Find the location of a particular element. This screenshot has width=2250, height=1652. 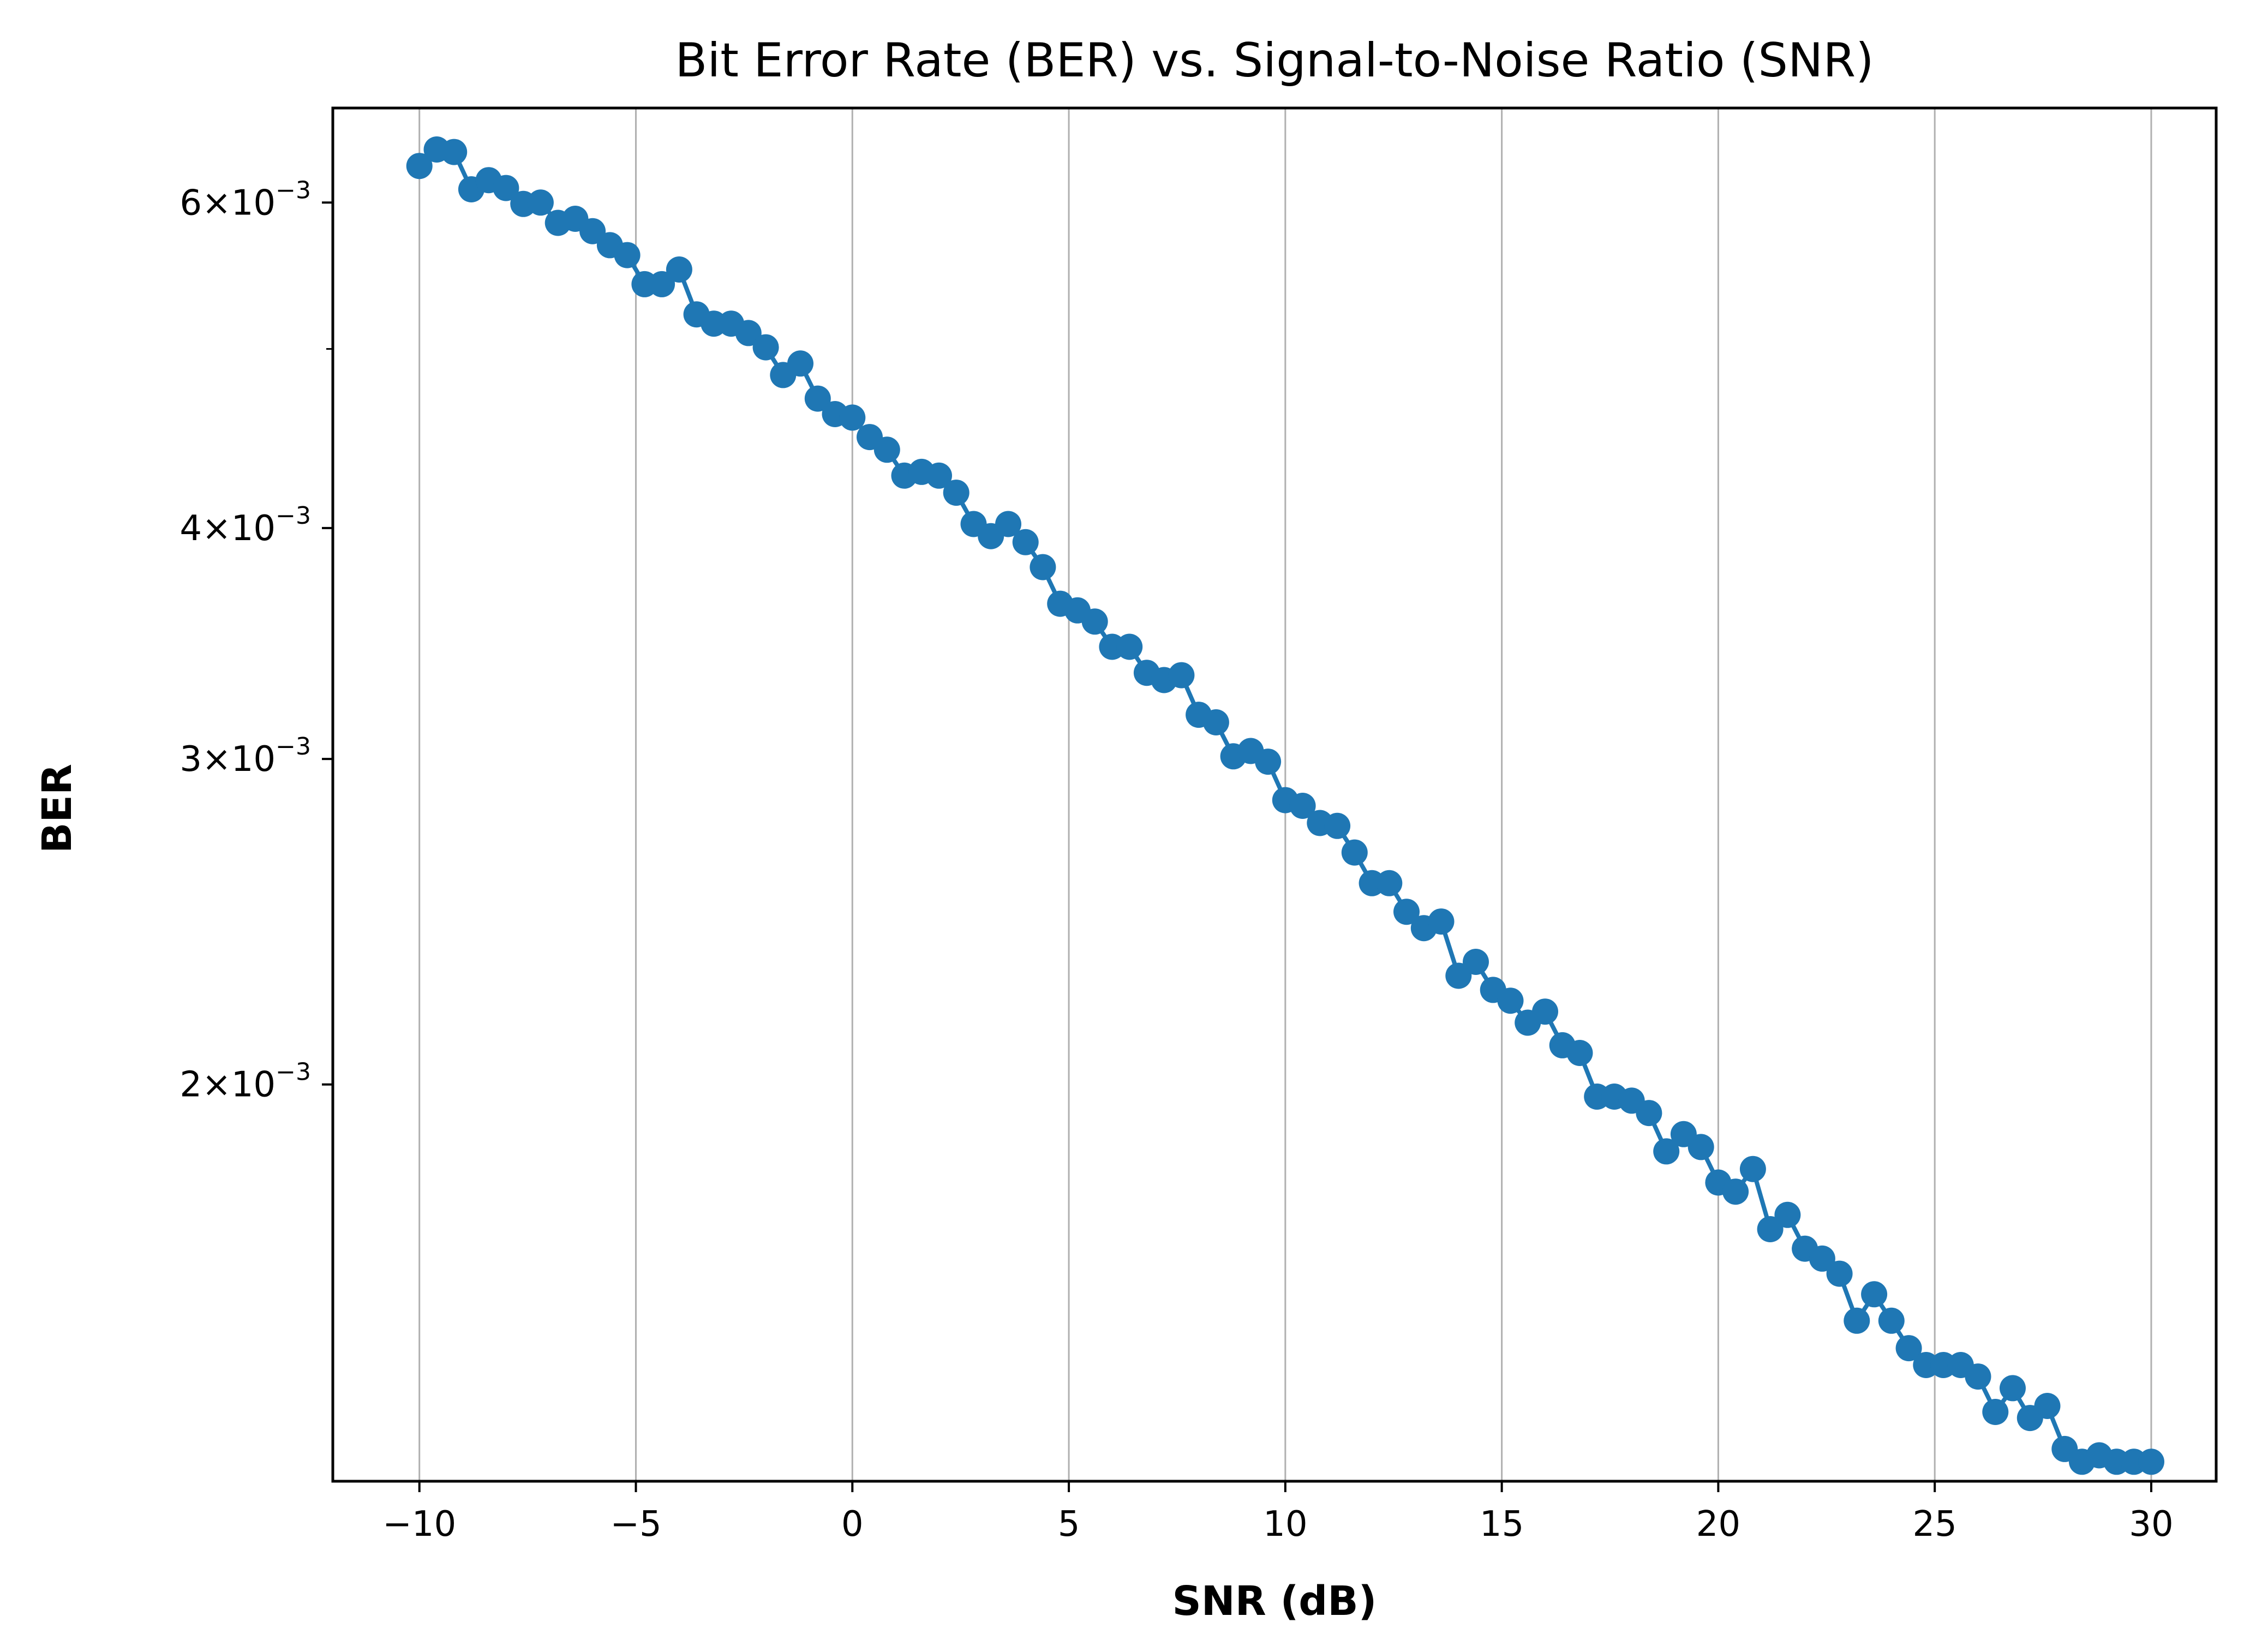

x-tick-label: −10 is located at coordinates (419, 1524).